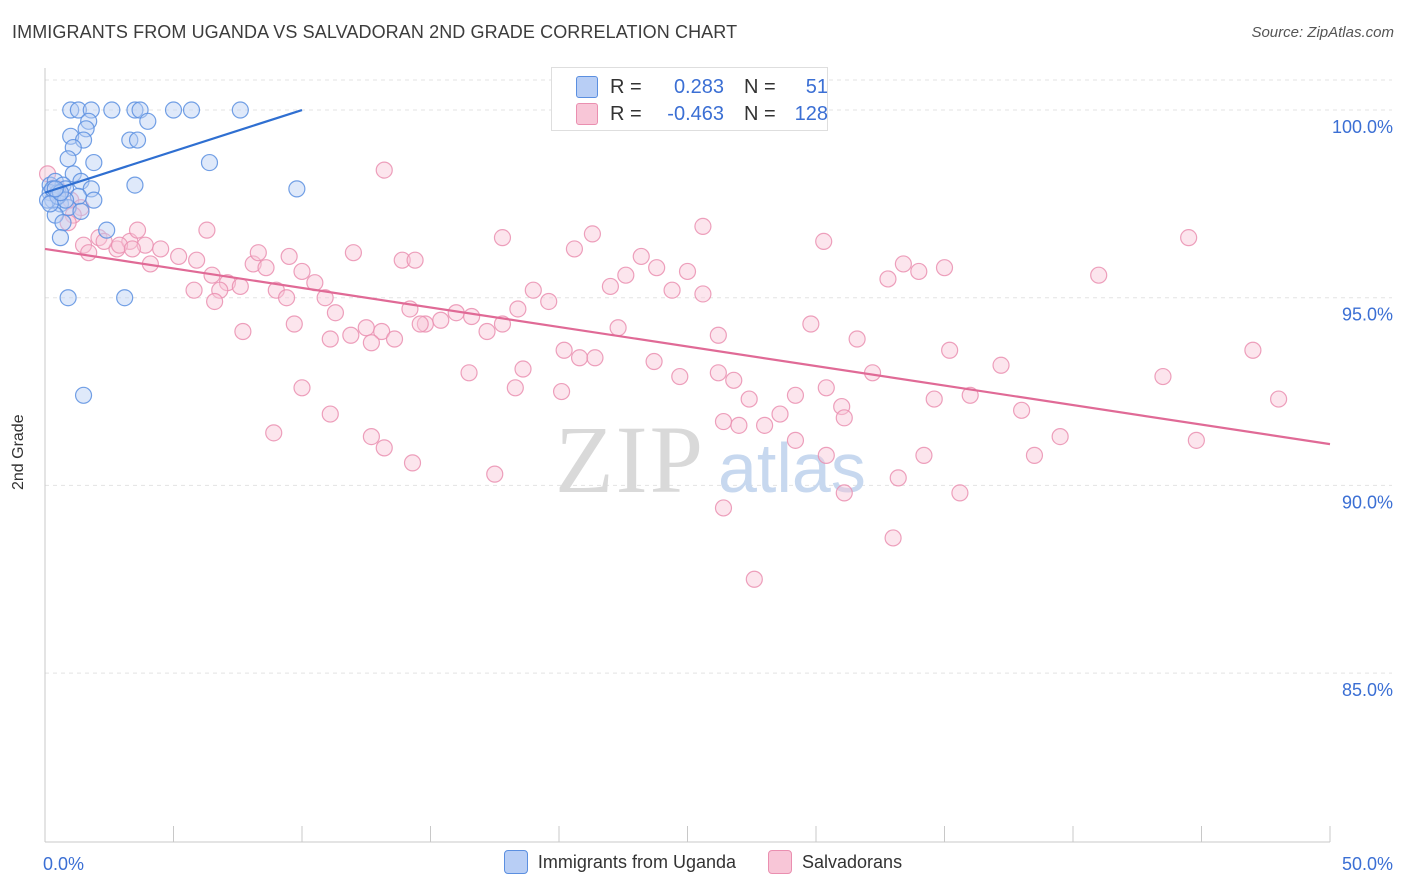  I want to click on legend-label-uganda: Immigrants from Uganda, so click(636, 861).